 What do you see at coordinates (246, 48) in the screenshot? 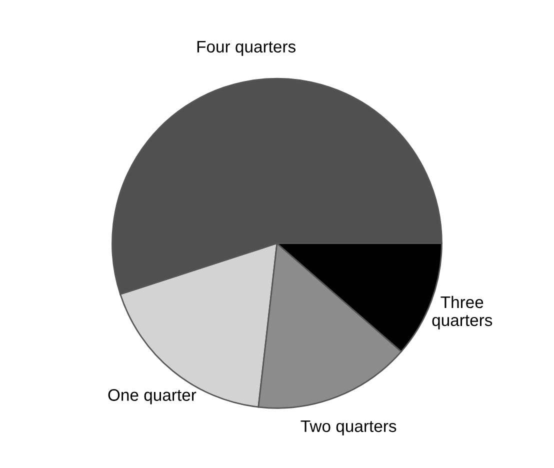
I see `slice-label: Four quarters` at bounding box center [246, 48].